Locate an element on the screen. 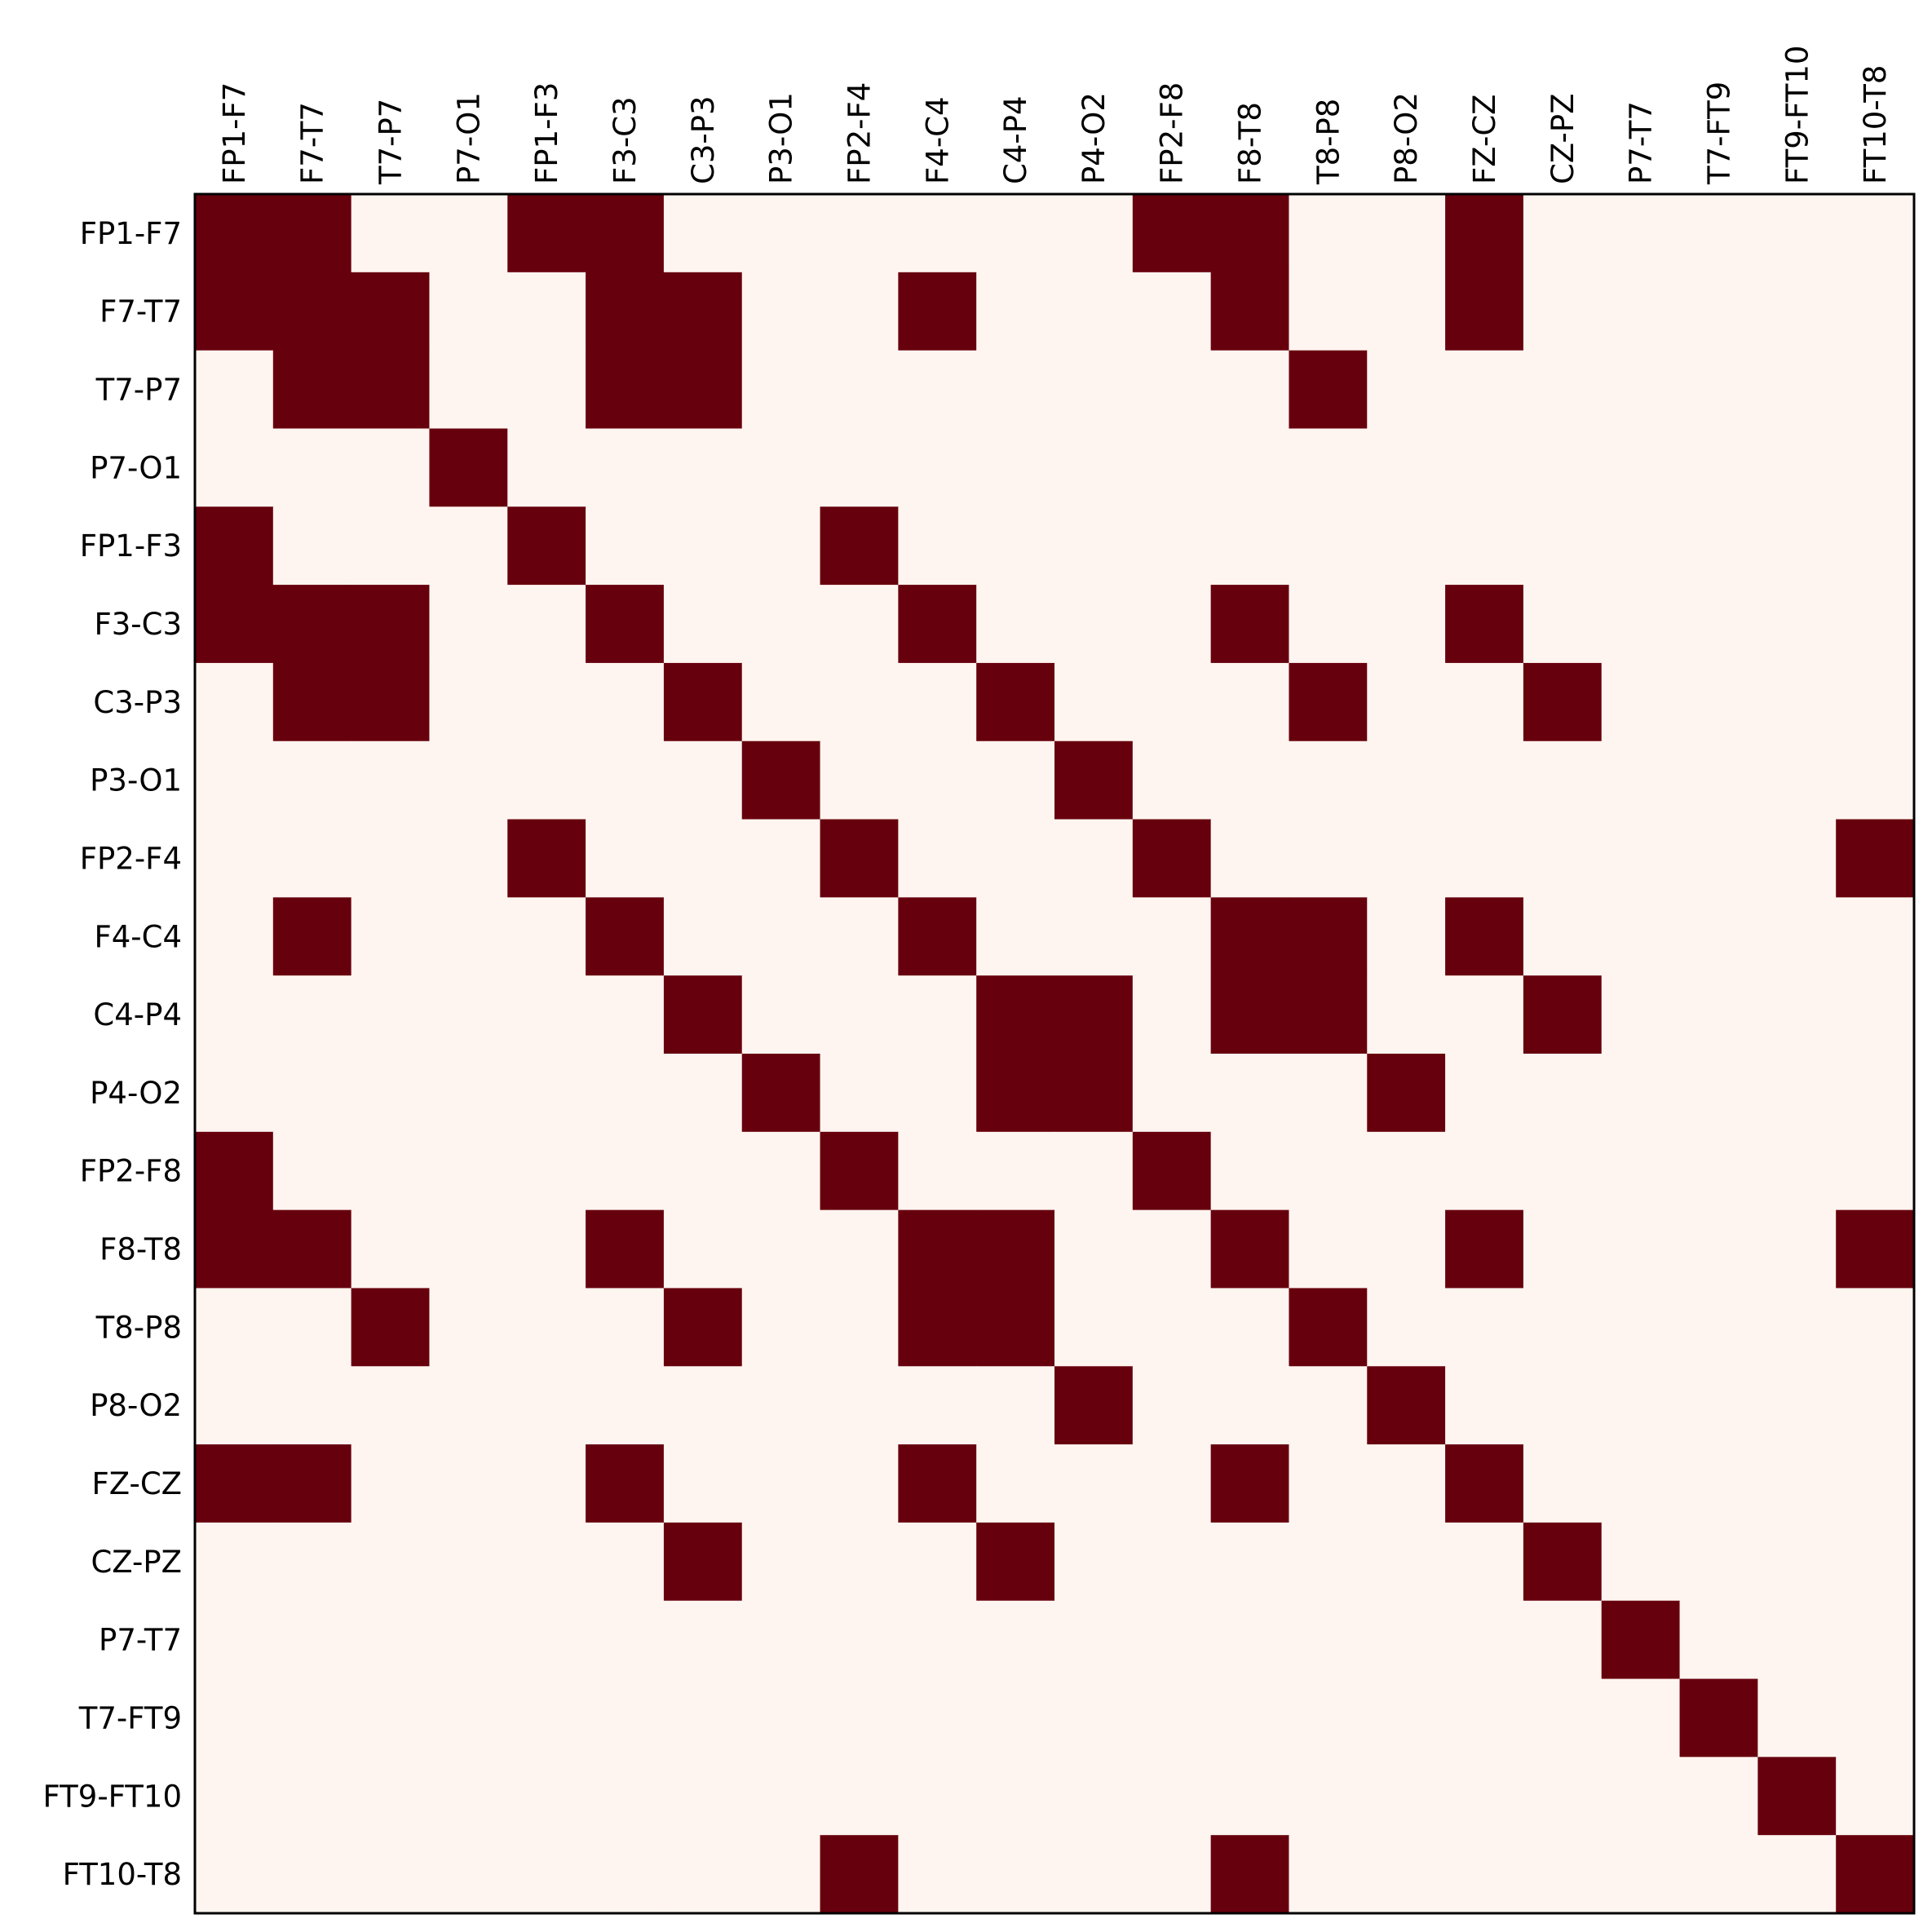 Image resolution: width=1932 pixels, height=1932 pixels. heatmap-cell-FT10-T8-C4-P4 is located at coordinates (1015, 1874).